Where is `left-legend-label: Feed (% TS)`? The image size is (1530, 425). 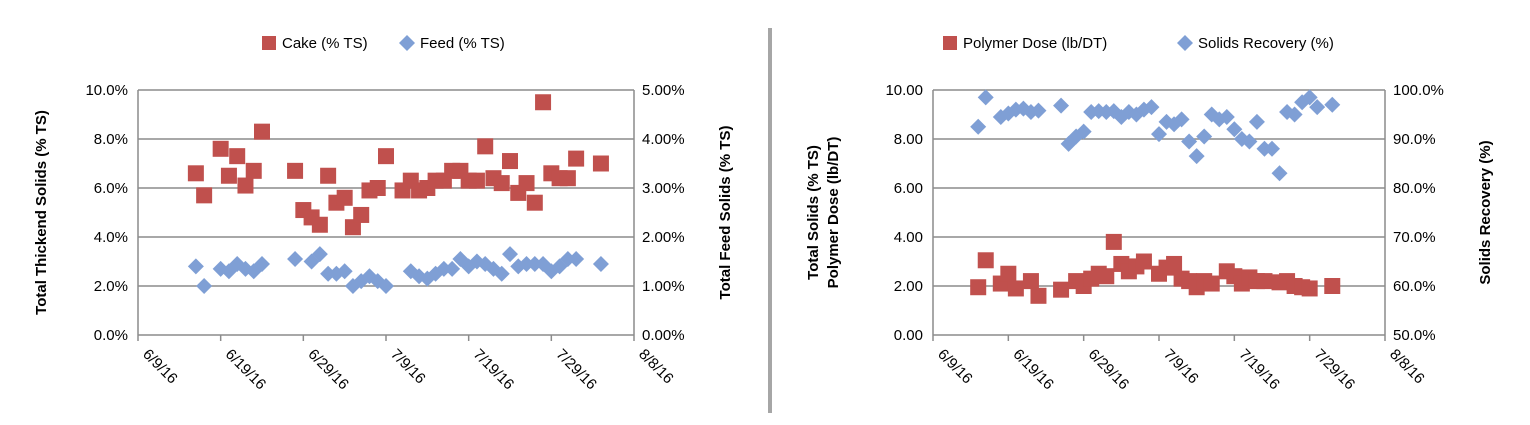 left-legend-label: Feed (% TS) is located at coordinates (462, 43).